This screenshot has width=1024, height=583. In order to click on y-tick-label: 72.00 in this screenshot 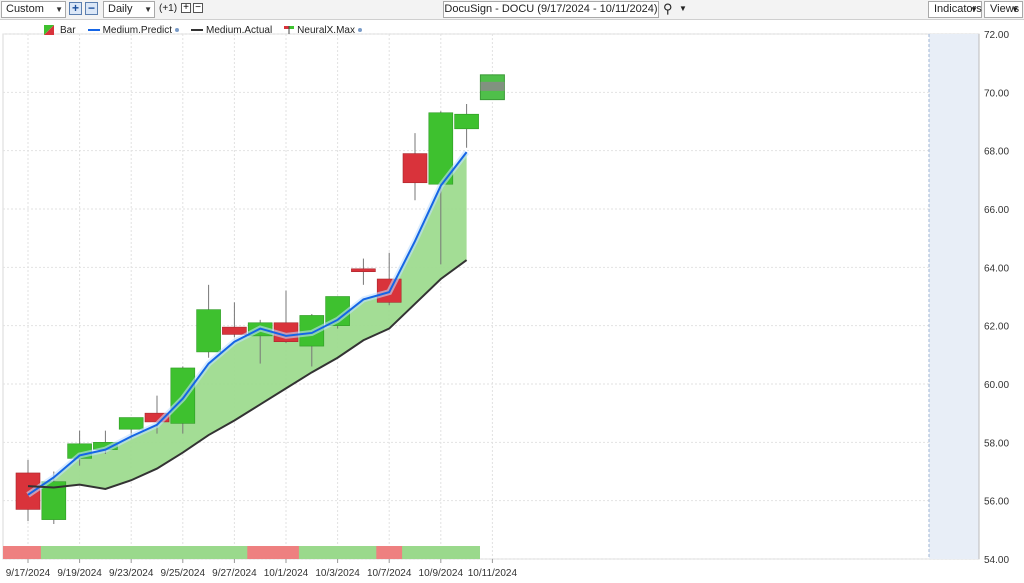, I will do `click(996, 35)`.